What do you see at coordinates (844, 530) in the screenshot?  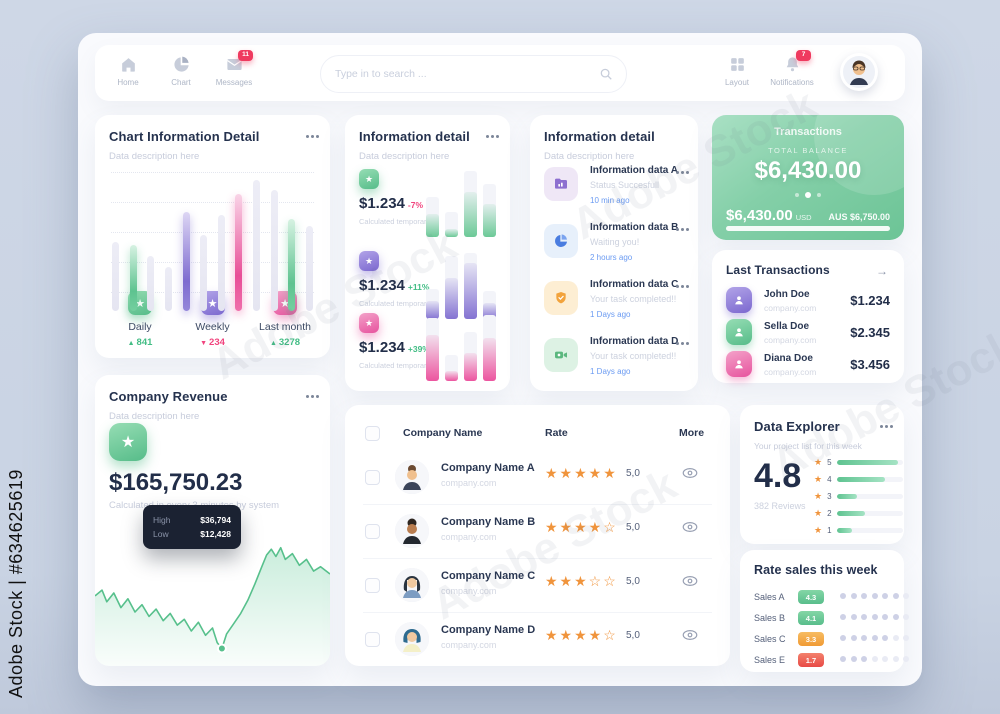 I see `rating-bar` at bounding box center [844, 530].